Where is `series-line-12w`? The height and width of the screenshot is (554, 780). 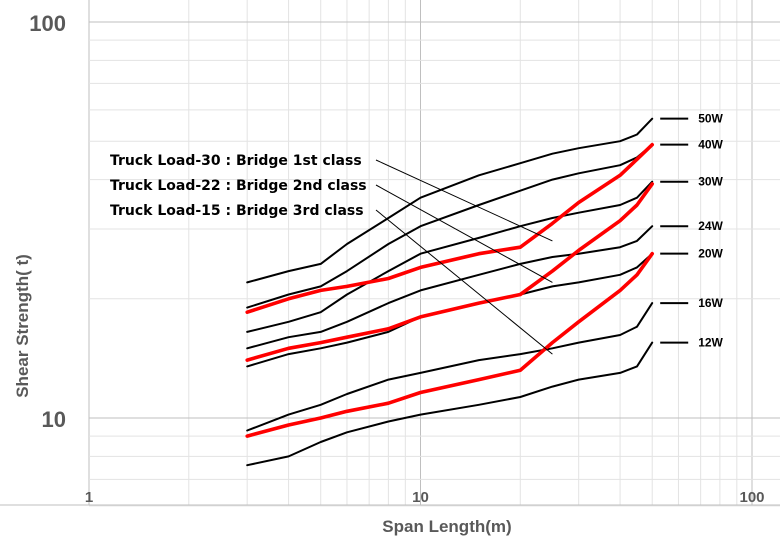 series-line-12w is located at coordinates (450, 404).